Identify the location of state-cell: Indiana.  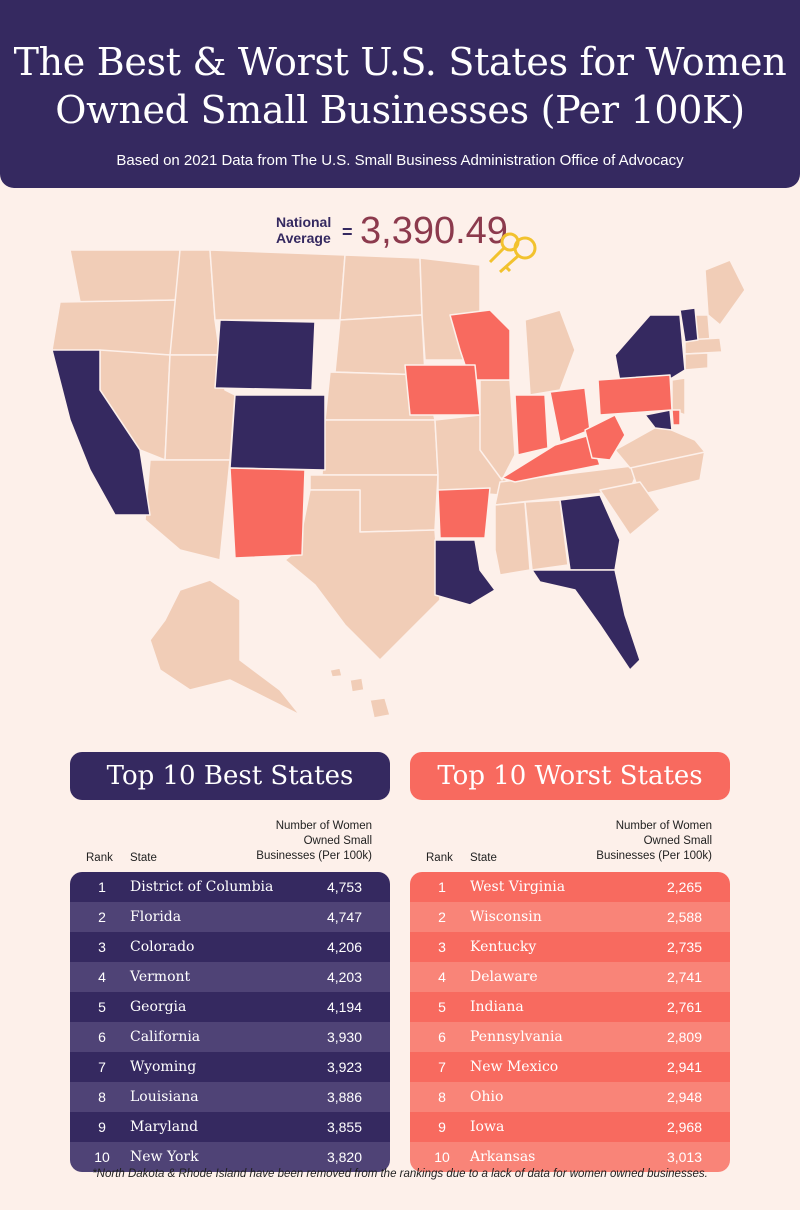
(497, 1007).